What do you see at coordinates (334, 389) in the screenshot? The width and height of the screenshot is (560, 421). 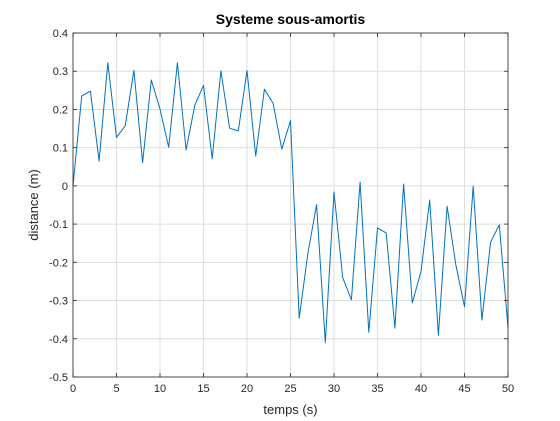 I see `x-tick-label: 30` at bounding box center [334, 389].